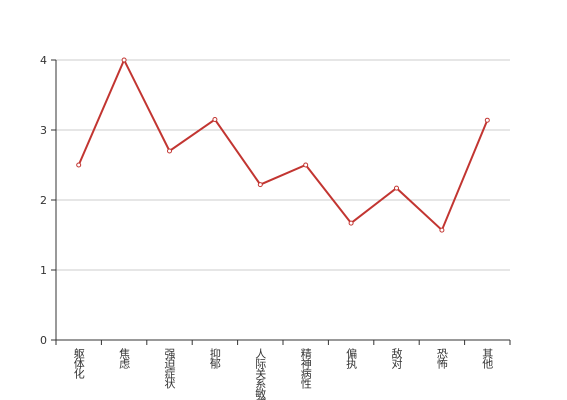 Image resolution: width=567 pixels, height=400 pixels. Describe the element at coordinates (487, 358) in the screenshot. I see `x-tick-label: 其他` at that location.